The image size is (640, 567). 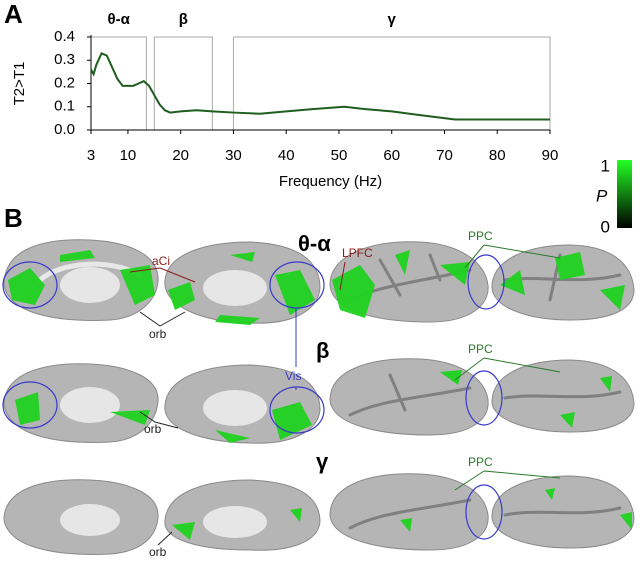 What do you see at coordinates (602, 195) in the screenshot?
I see `colorbar-label: P` at bounding box center [602, 195].